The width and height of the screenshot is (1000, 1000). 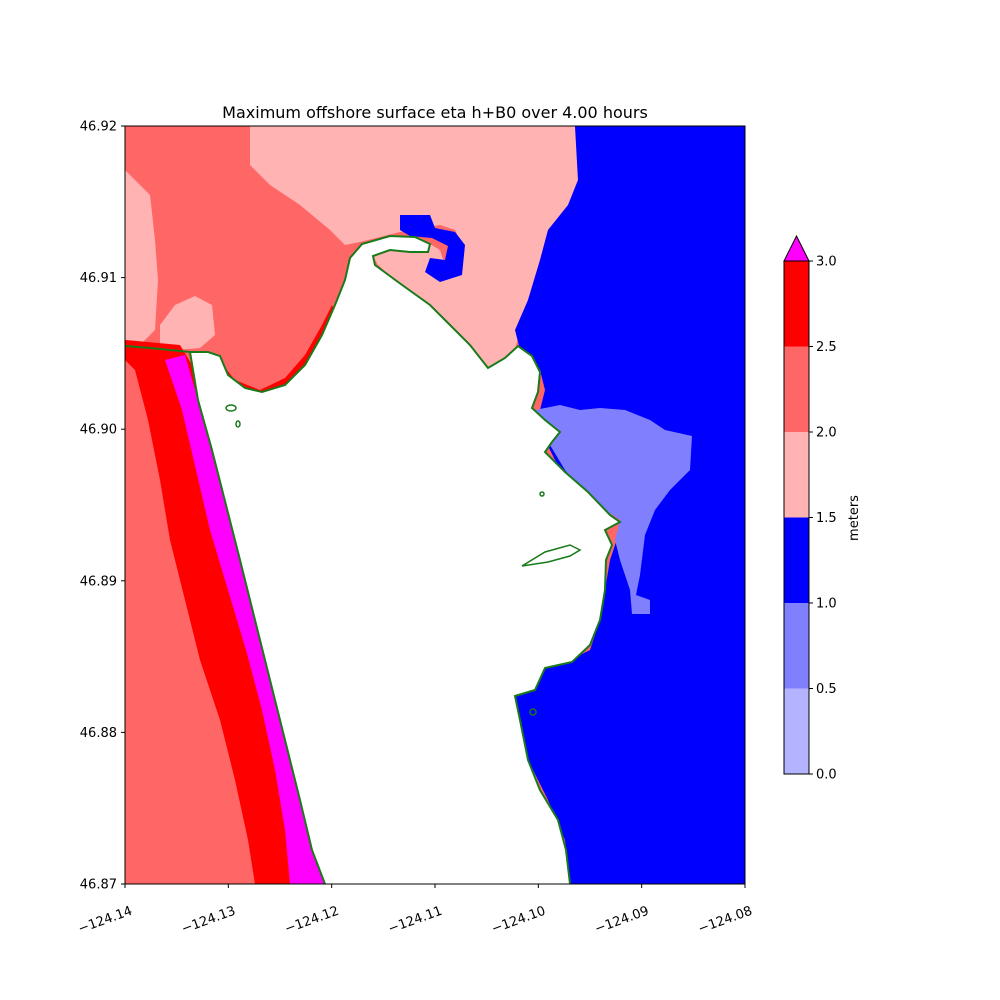 I want to click on region-2.5-3.0-west, so click(x=208, y=612).